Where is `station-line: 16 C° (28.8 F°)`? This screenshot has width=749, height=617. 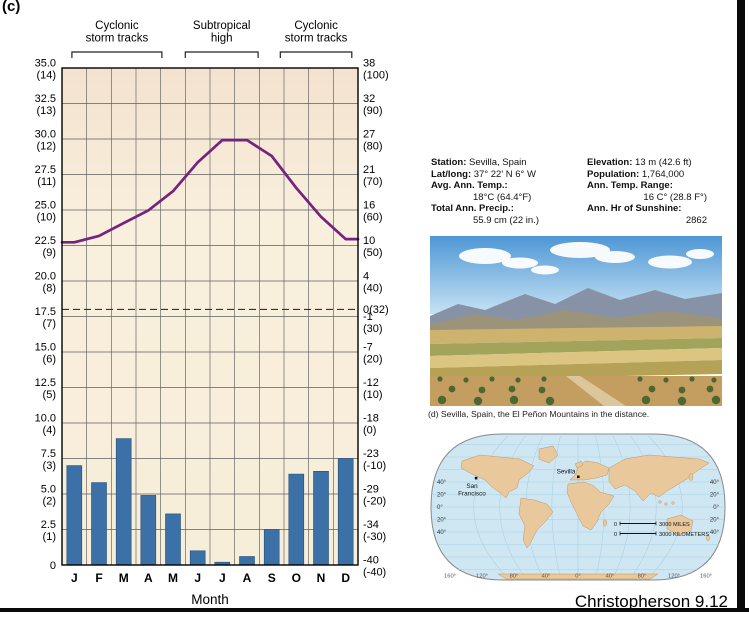 station-line: 16 C° (28.8 F°) is located at coordinates (675, 197).